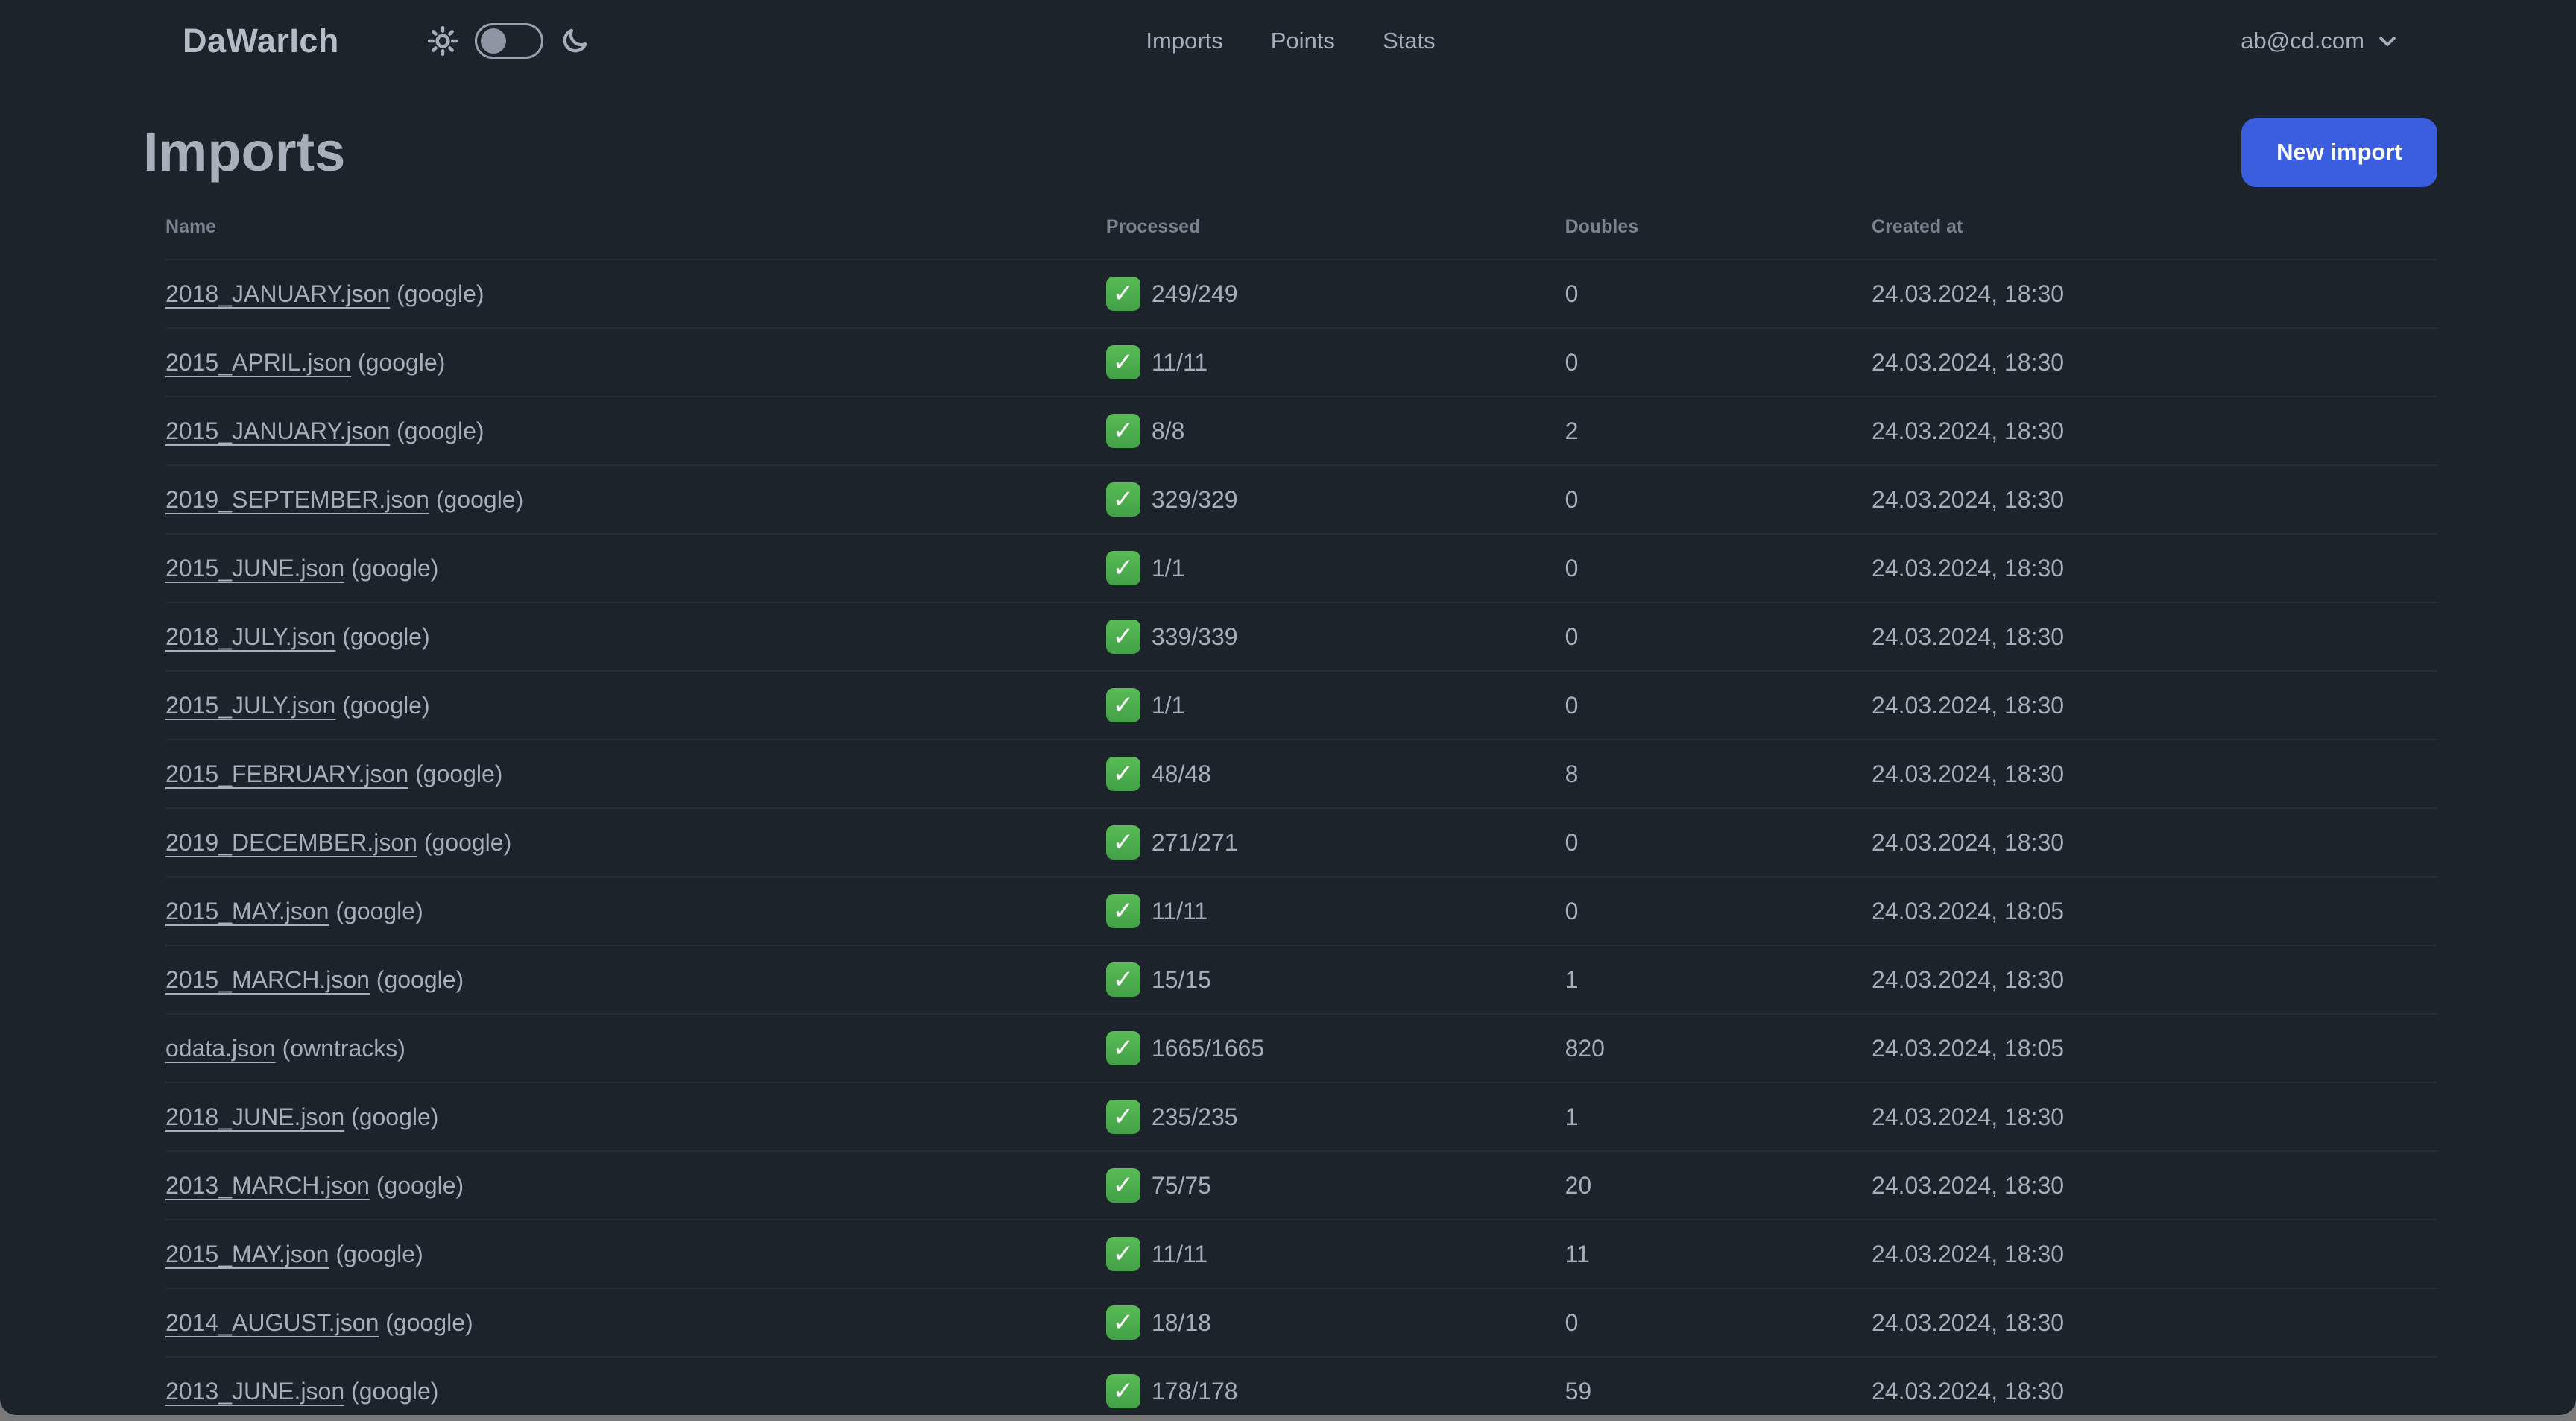 The width and height of the screenshot is (2576, 1421). Describe the element at coordinates (664, 41) in the screenshot. I see `navbar-left: DaWarIch` at that location.